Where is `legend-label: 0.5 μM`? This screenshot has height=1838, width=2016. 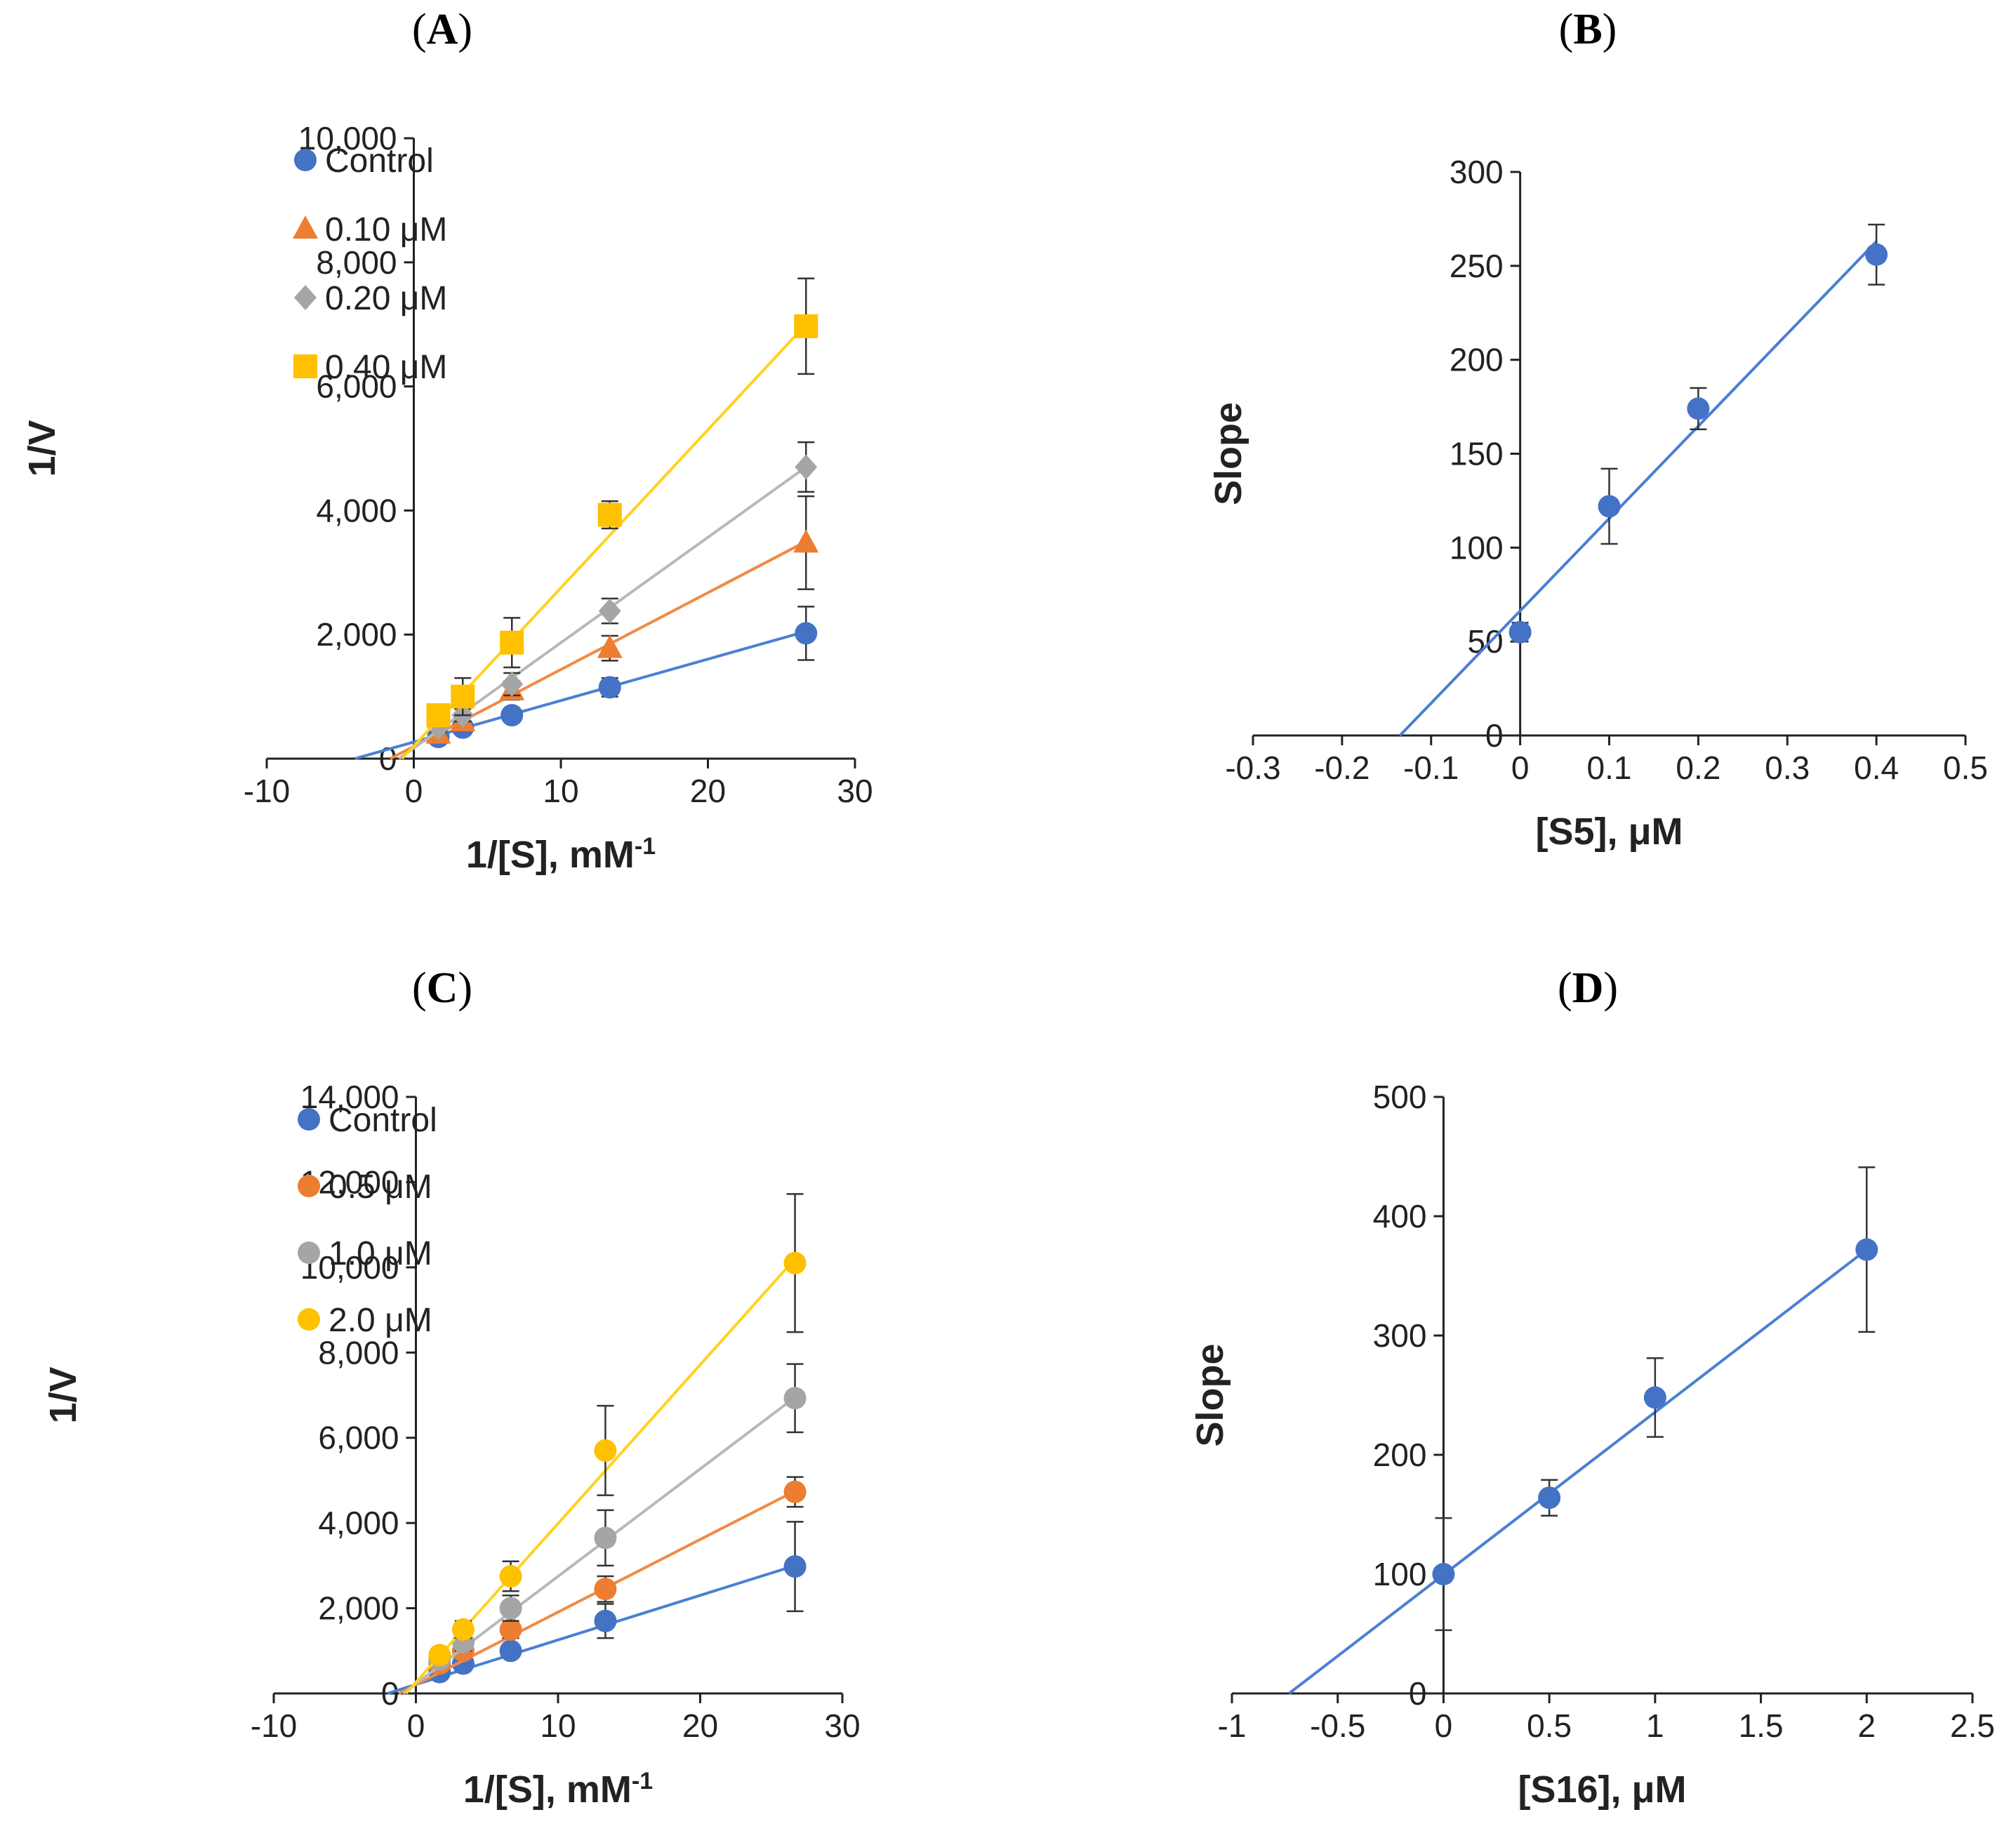 legend-label: 0.5 μM is located at coordinates (380, 1187).